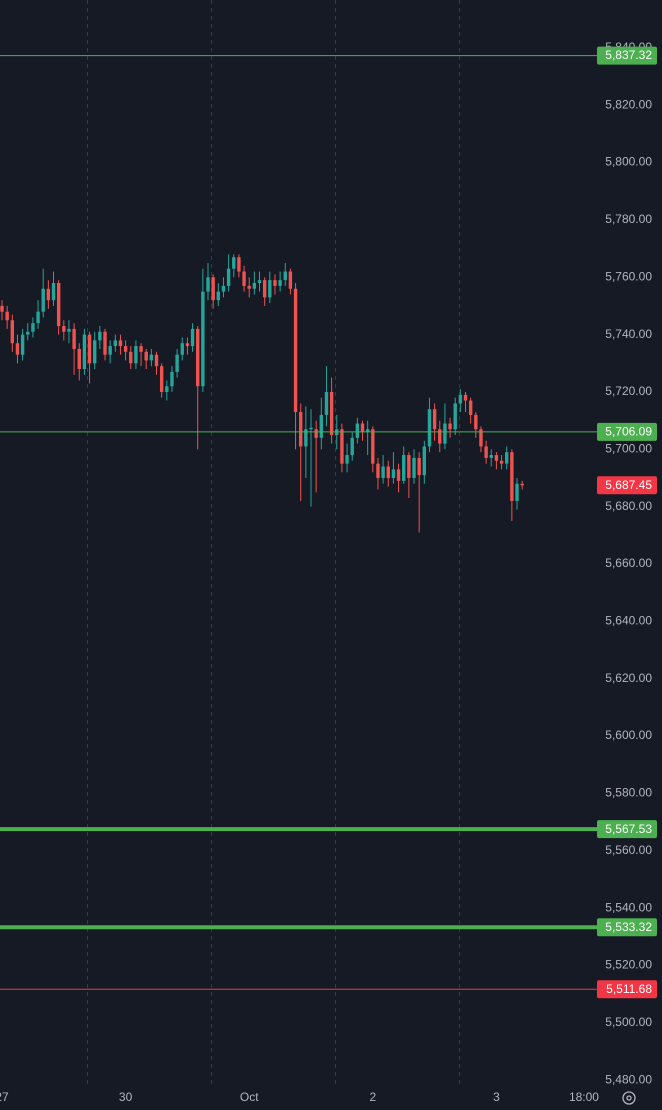  Describe the element at coordinates (628, 965) in the screenshot. I see `y-tick-label: 5,520.00` at that location.